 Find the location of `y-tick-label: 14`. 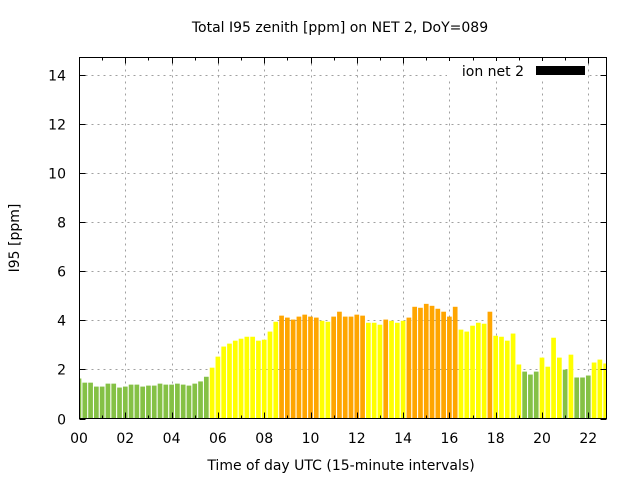

y-tick-label: 14 is located at coordinates (57, 77).